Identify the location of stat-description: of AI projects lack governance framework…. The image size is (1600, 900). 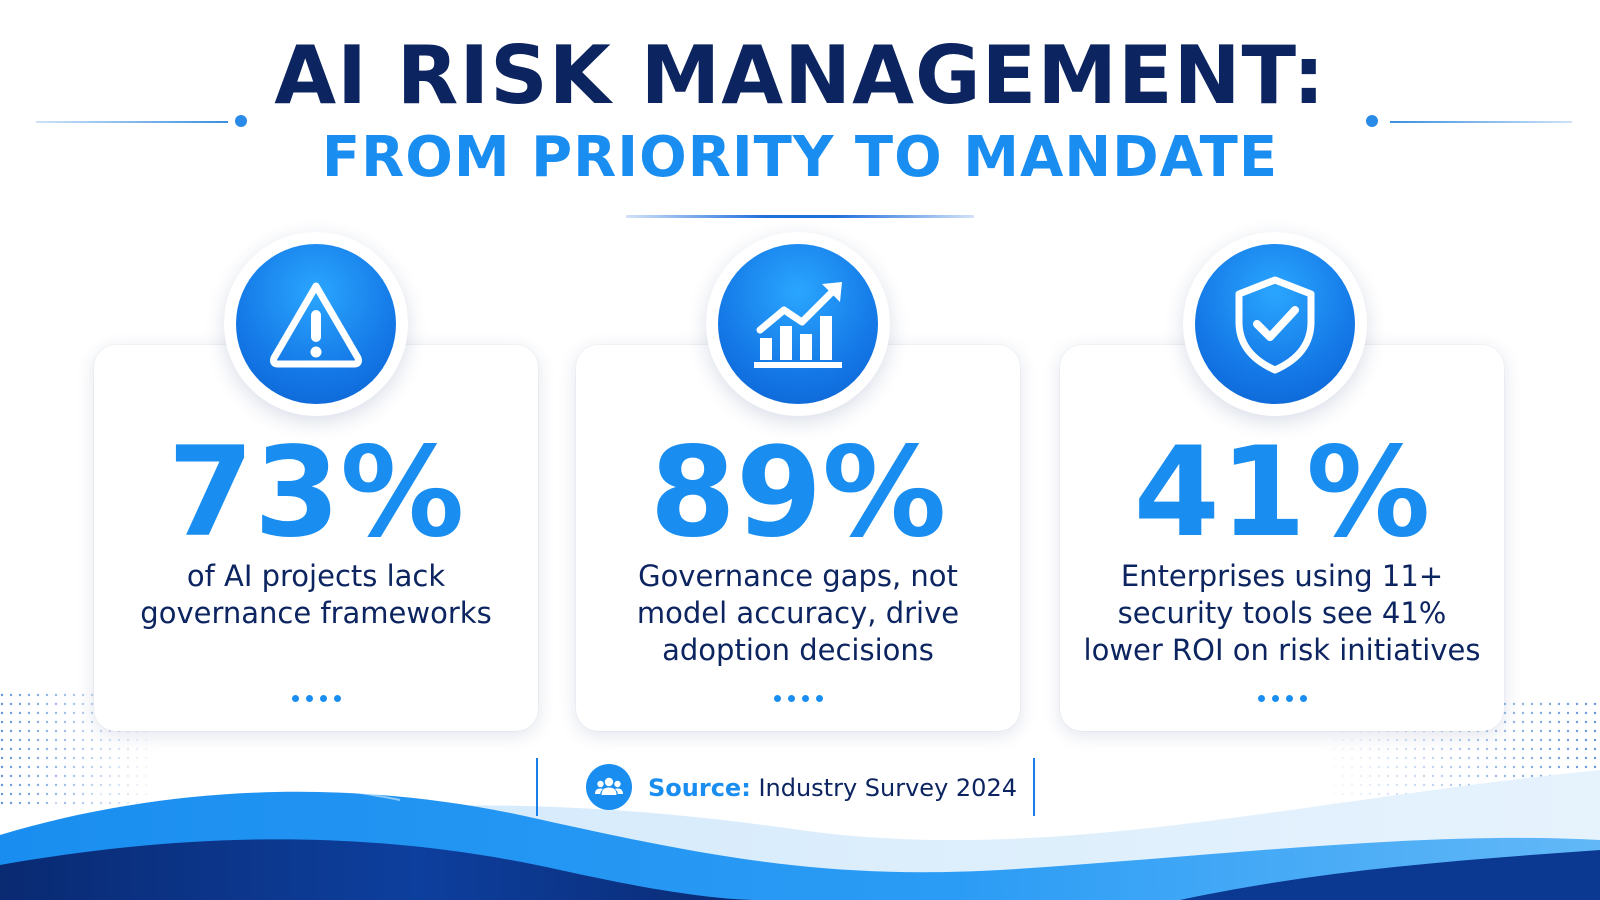
(316, 594).